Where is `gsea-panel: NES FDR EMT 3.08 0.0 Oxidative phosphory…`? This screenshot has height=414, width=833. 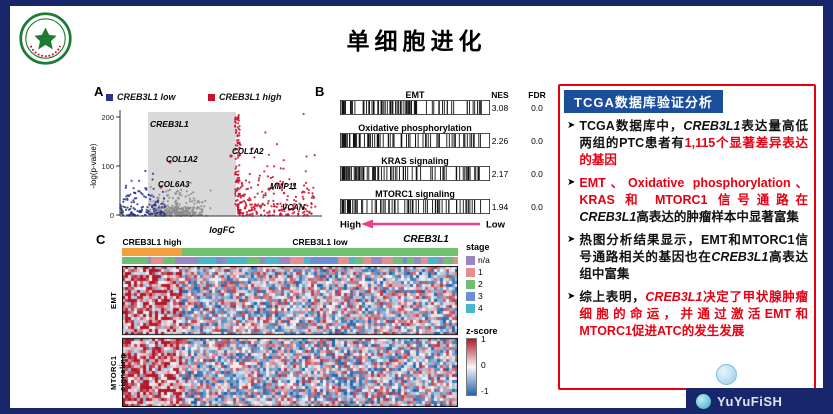
gsea-panel: NES FDR EMT 3.08 0.0 Oxidative phosphory… is located at coordinates (445, 175).